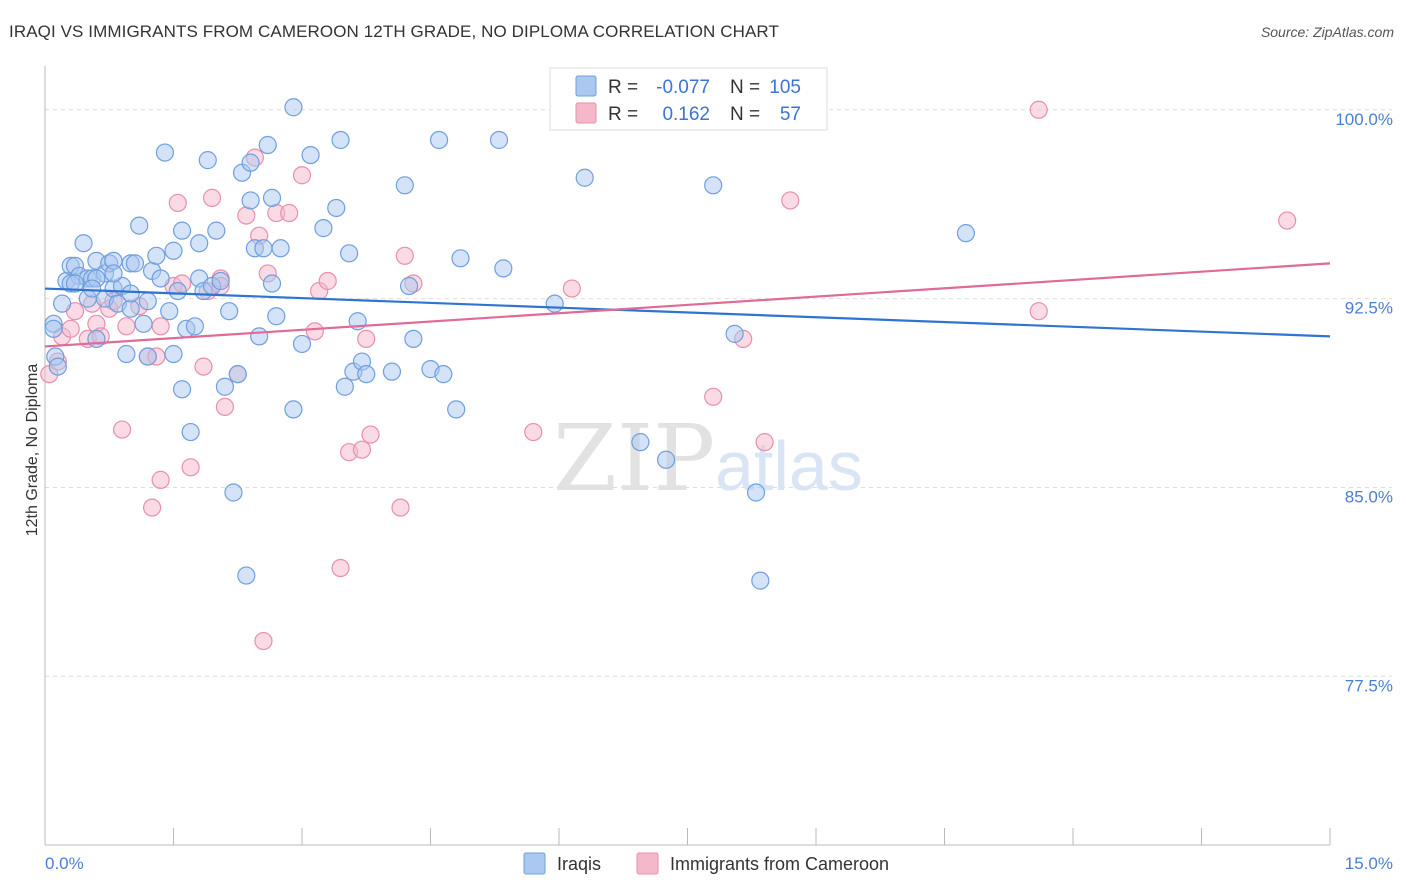 The width and height of the screenshot is (1406, 892). What do you see at coordinates (586, 113) in the screenshot?
I see `legend-swatch-cameroon` at bounding box center [586, 113].